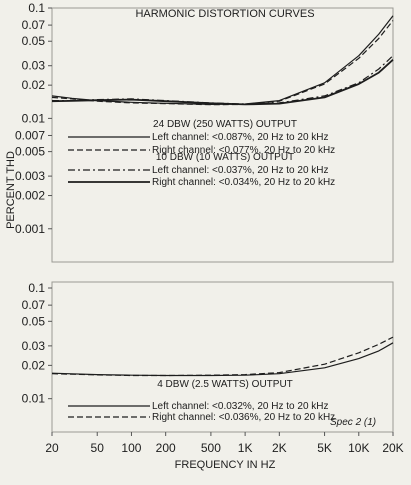 Image resolution: width=411 pixels, height=485 pixels. I want to click on y-tick-label: 0.001, so click(30, 229).